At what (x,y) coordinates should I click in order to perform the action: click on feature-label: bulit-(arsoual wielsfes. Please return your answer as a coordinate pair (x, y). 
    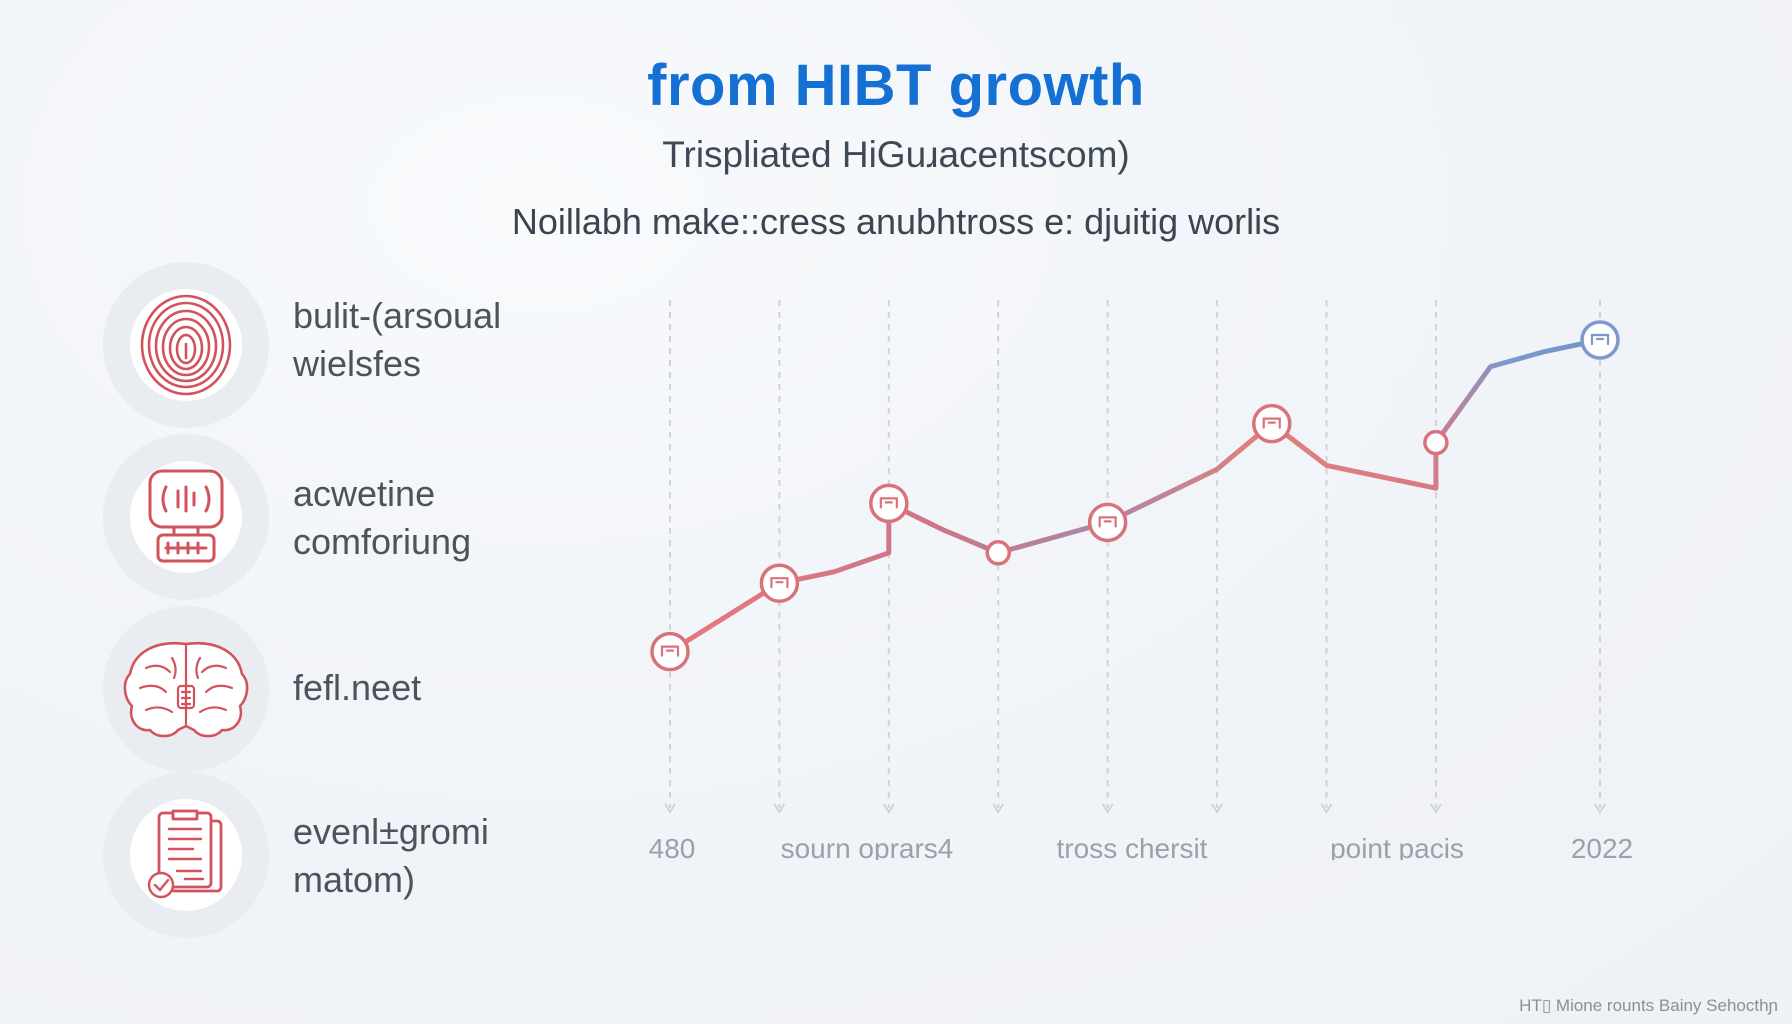
    Looking at the image, I should click on (397, 339).